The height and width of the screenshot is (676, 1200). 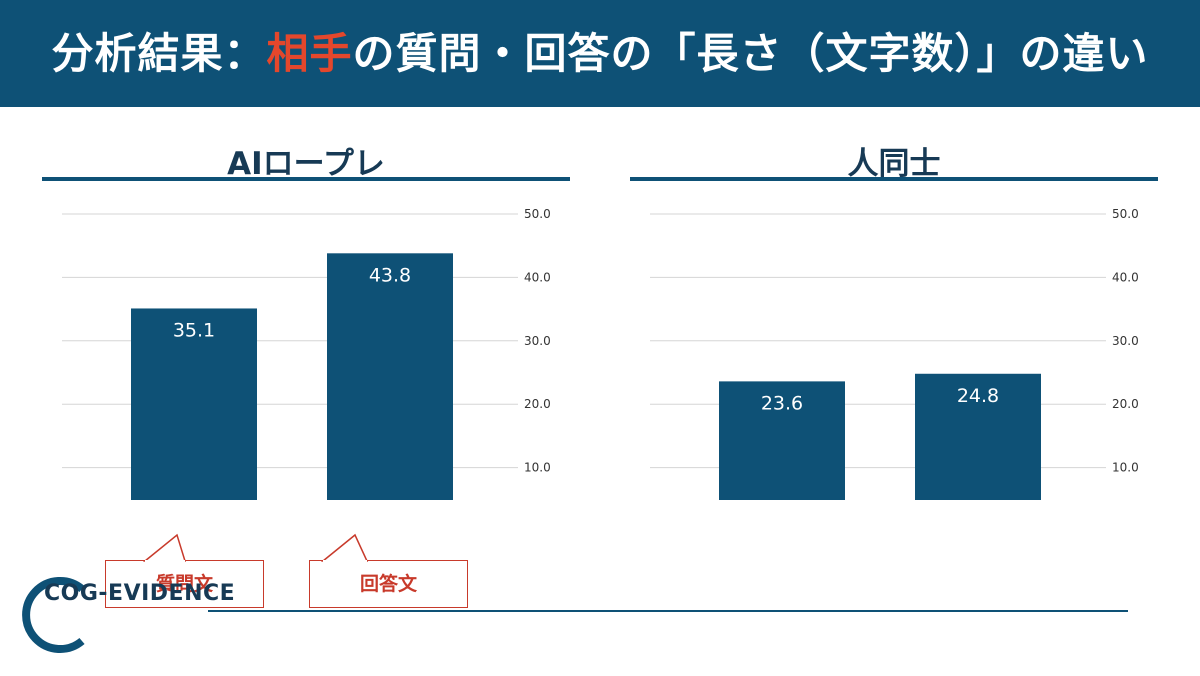 What do you see at coordinates (194, 330) in the screenshot?
I see `data-label: 35.1` at bounding box center [194, 330].